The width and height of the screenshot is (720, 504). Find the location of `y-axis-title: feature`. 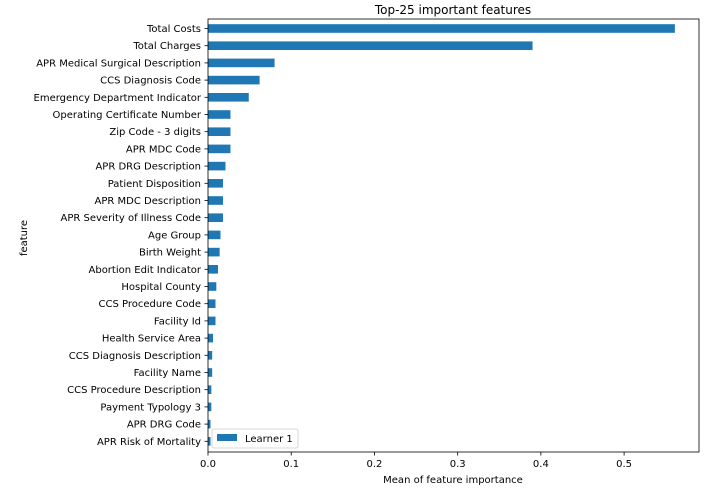

y-axis-title: feature is located at coordinates (24, 238).